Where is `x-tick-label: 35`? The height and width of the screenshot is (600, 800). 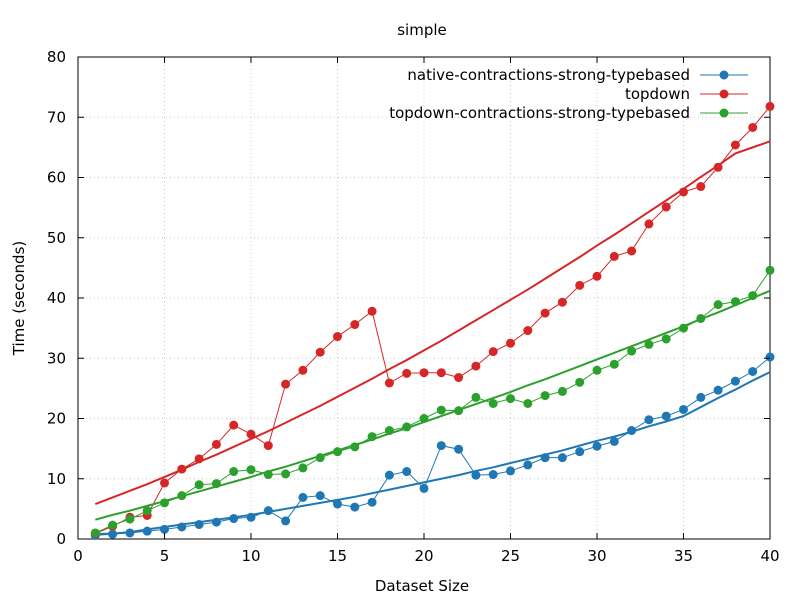 x-tick-label: 35 is located at coordinates (683, 556).